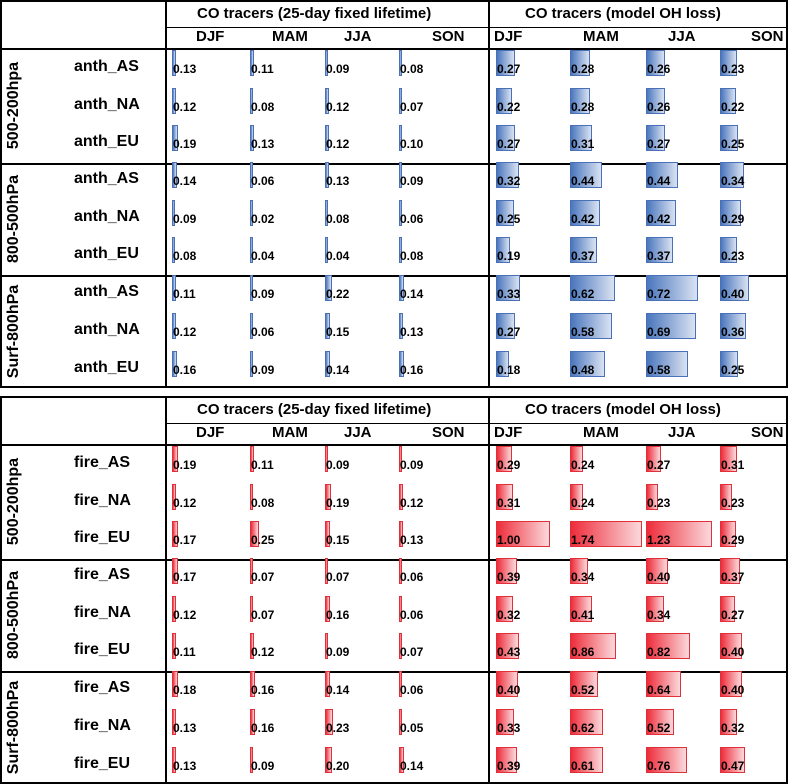 This screenshot has height=784, width=788. Describe the element at coordinates (659, 256) in the screenshot. I see `value-label: 0.37` at that location.